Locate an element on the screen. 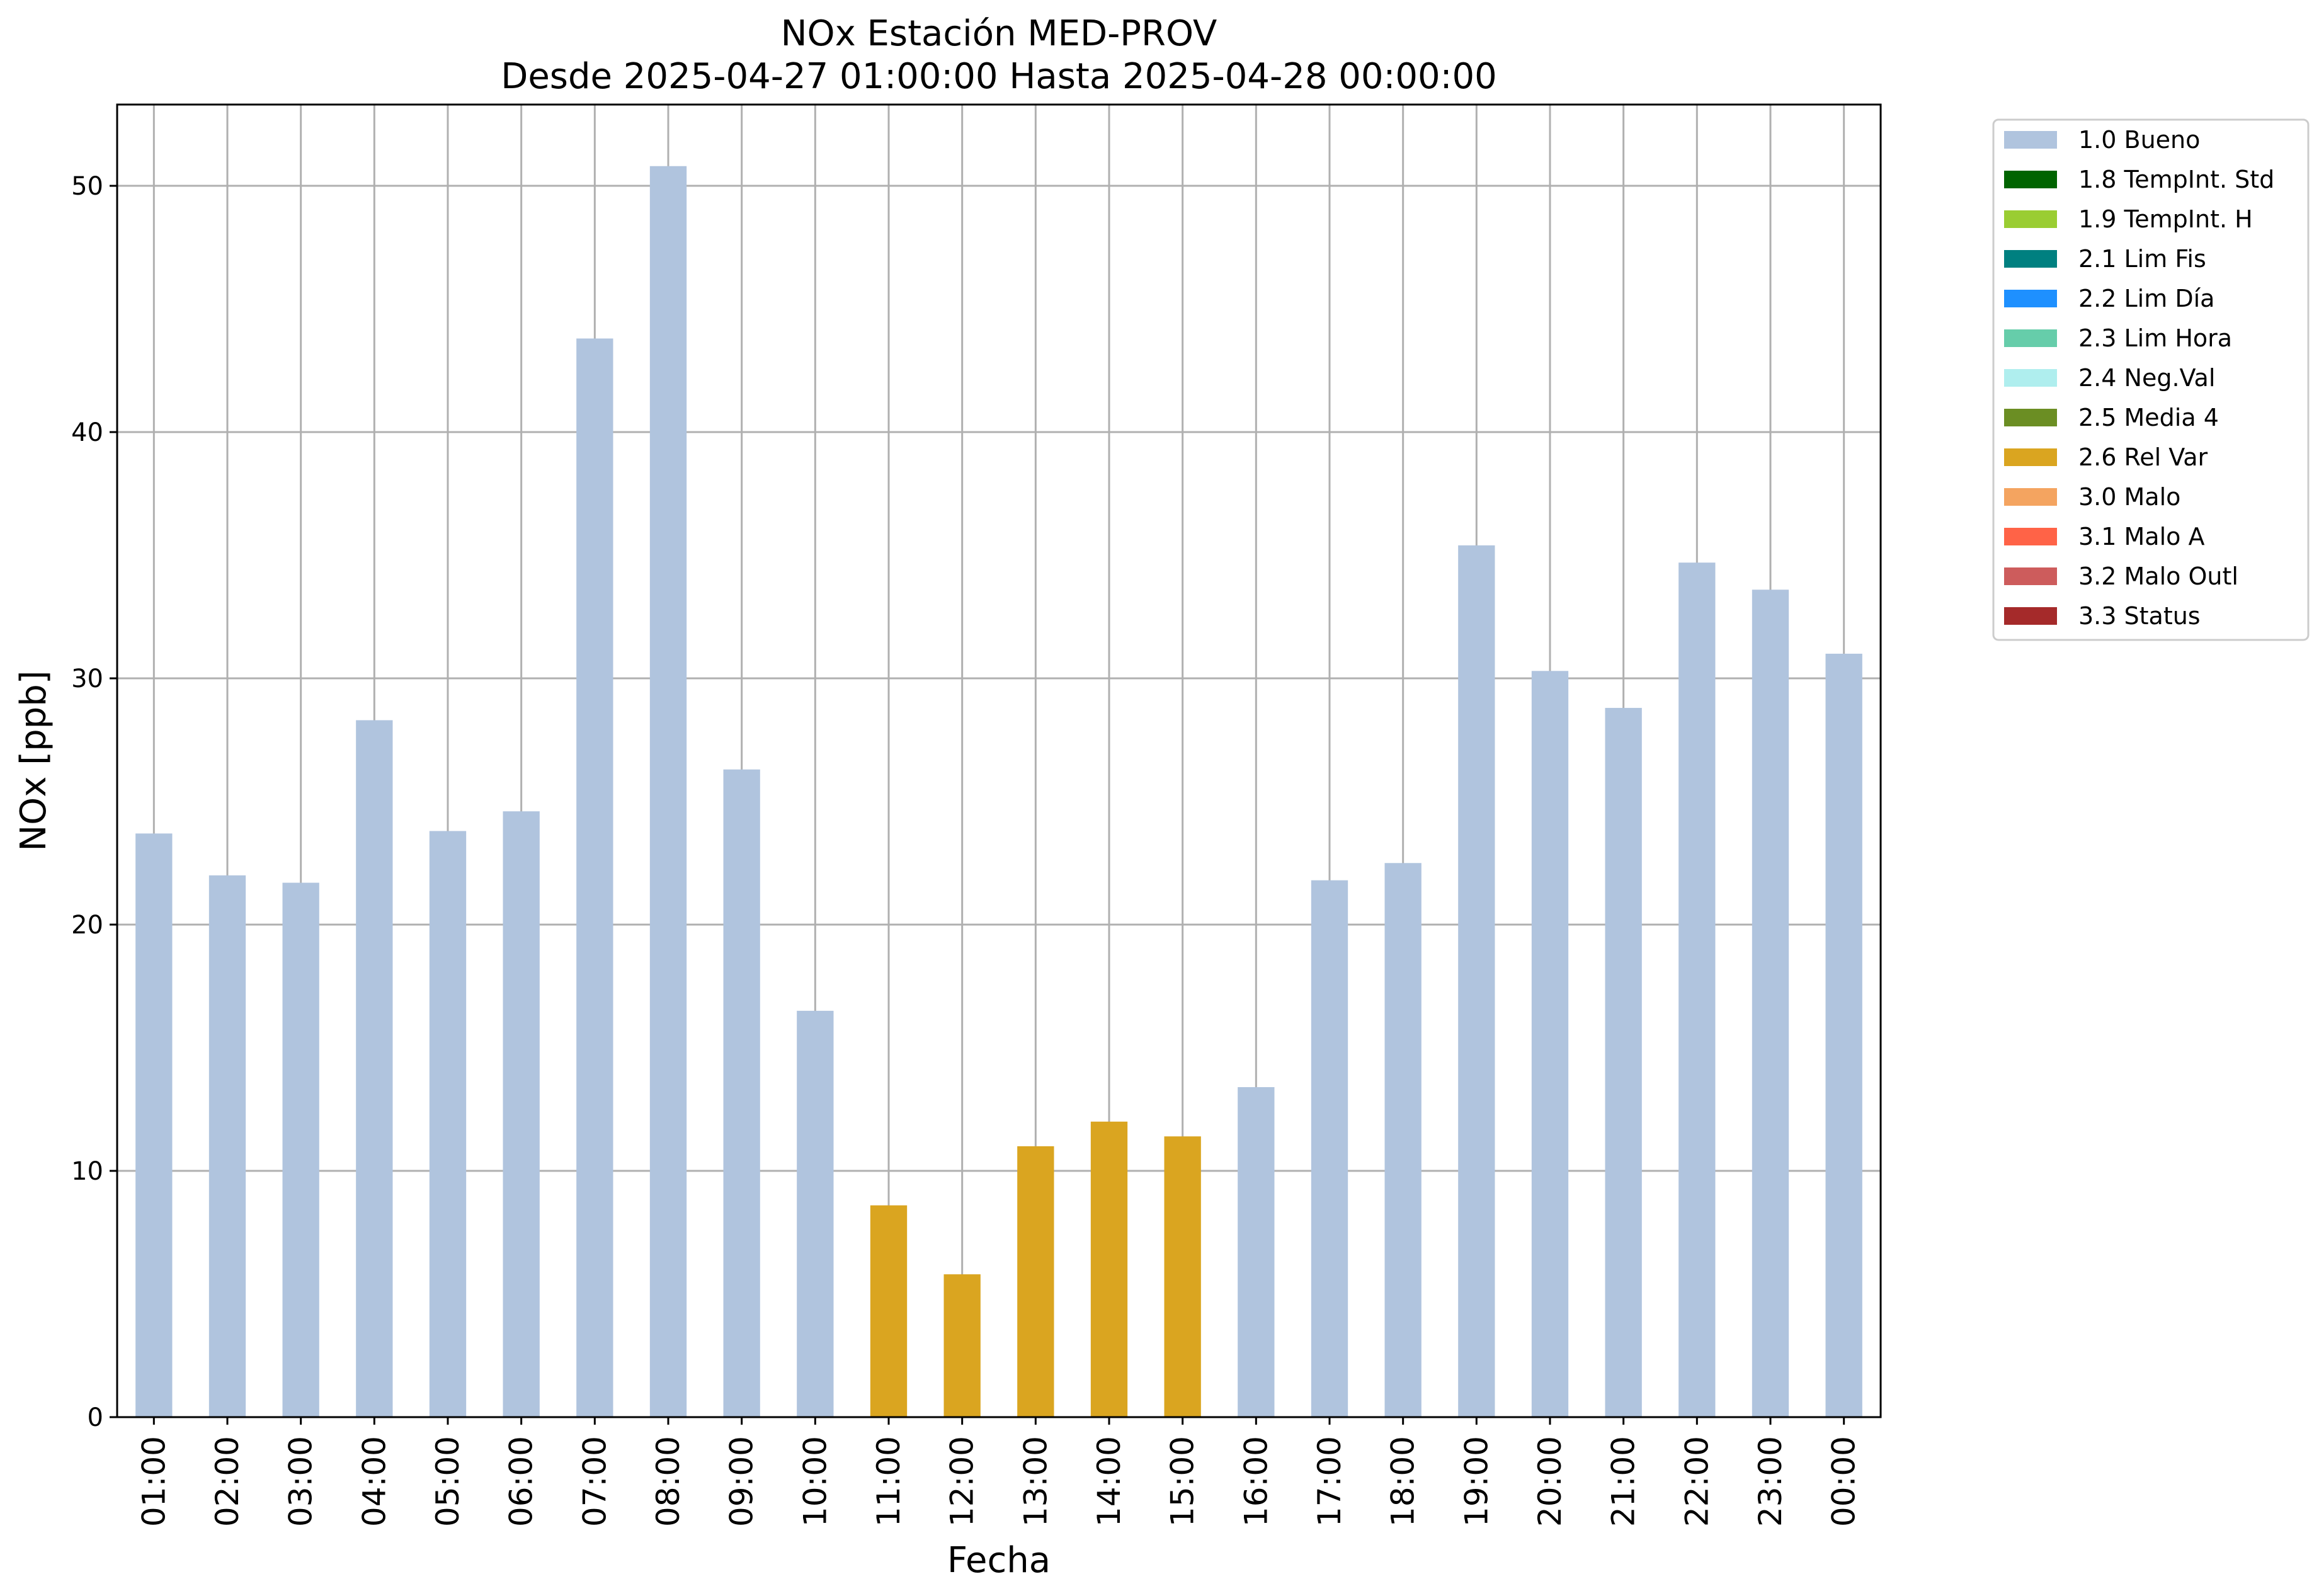  x-tick-label: 04:00 is located at coordinates (374, 1481).